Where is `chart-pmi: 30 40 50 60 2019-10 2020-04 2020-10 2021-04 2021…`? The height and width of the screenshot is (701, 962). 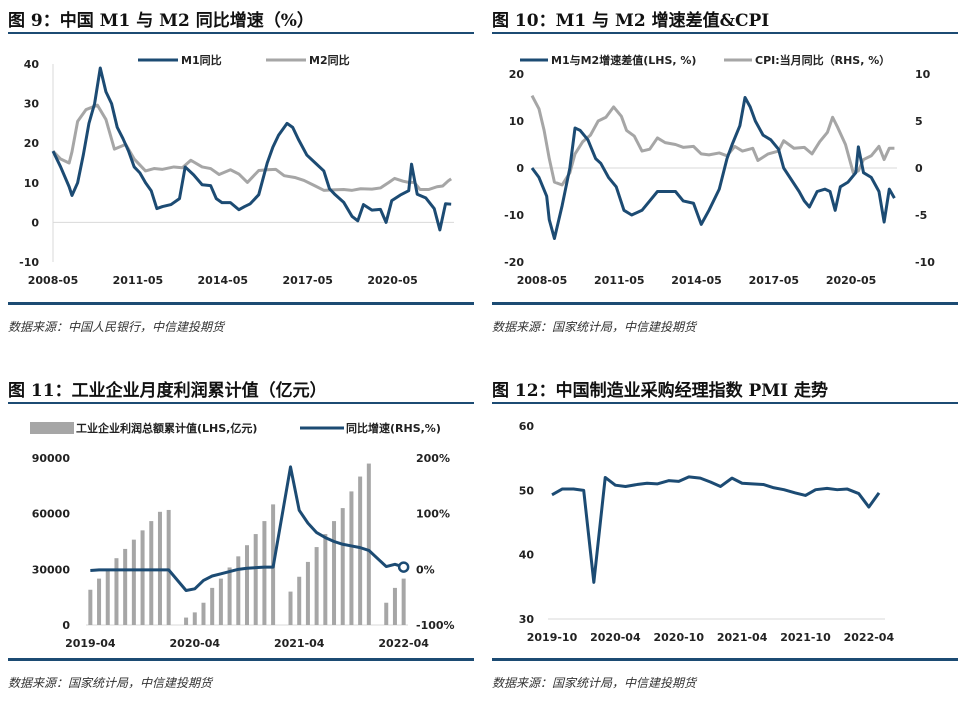
chart-pmi: 30 40 50 60 2019-10 2020-04 2020-10 2021-04 2021… is located at coordinates (707, 532).